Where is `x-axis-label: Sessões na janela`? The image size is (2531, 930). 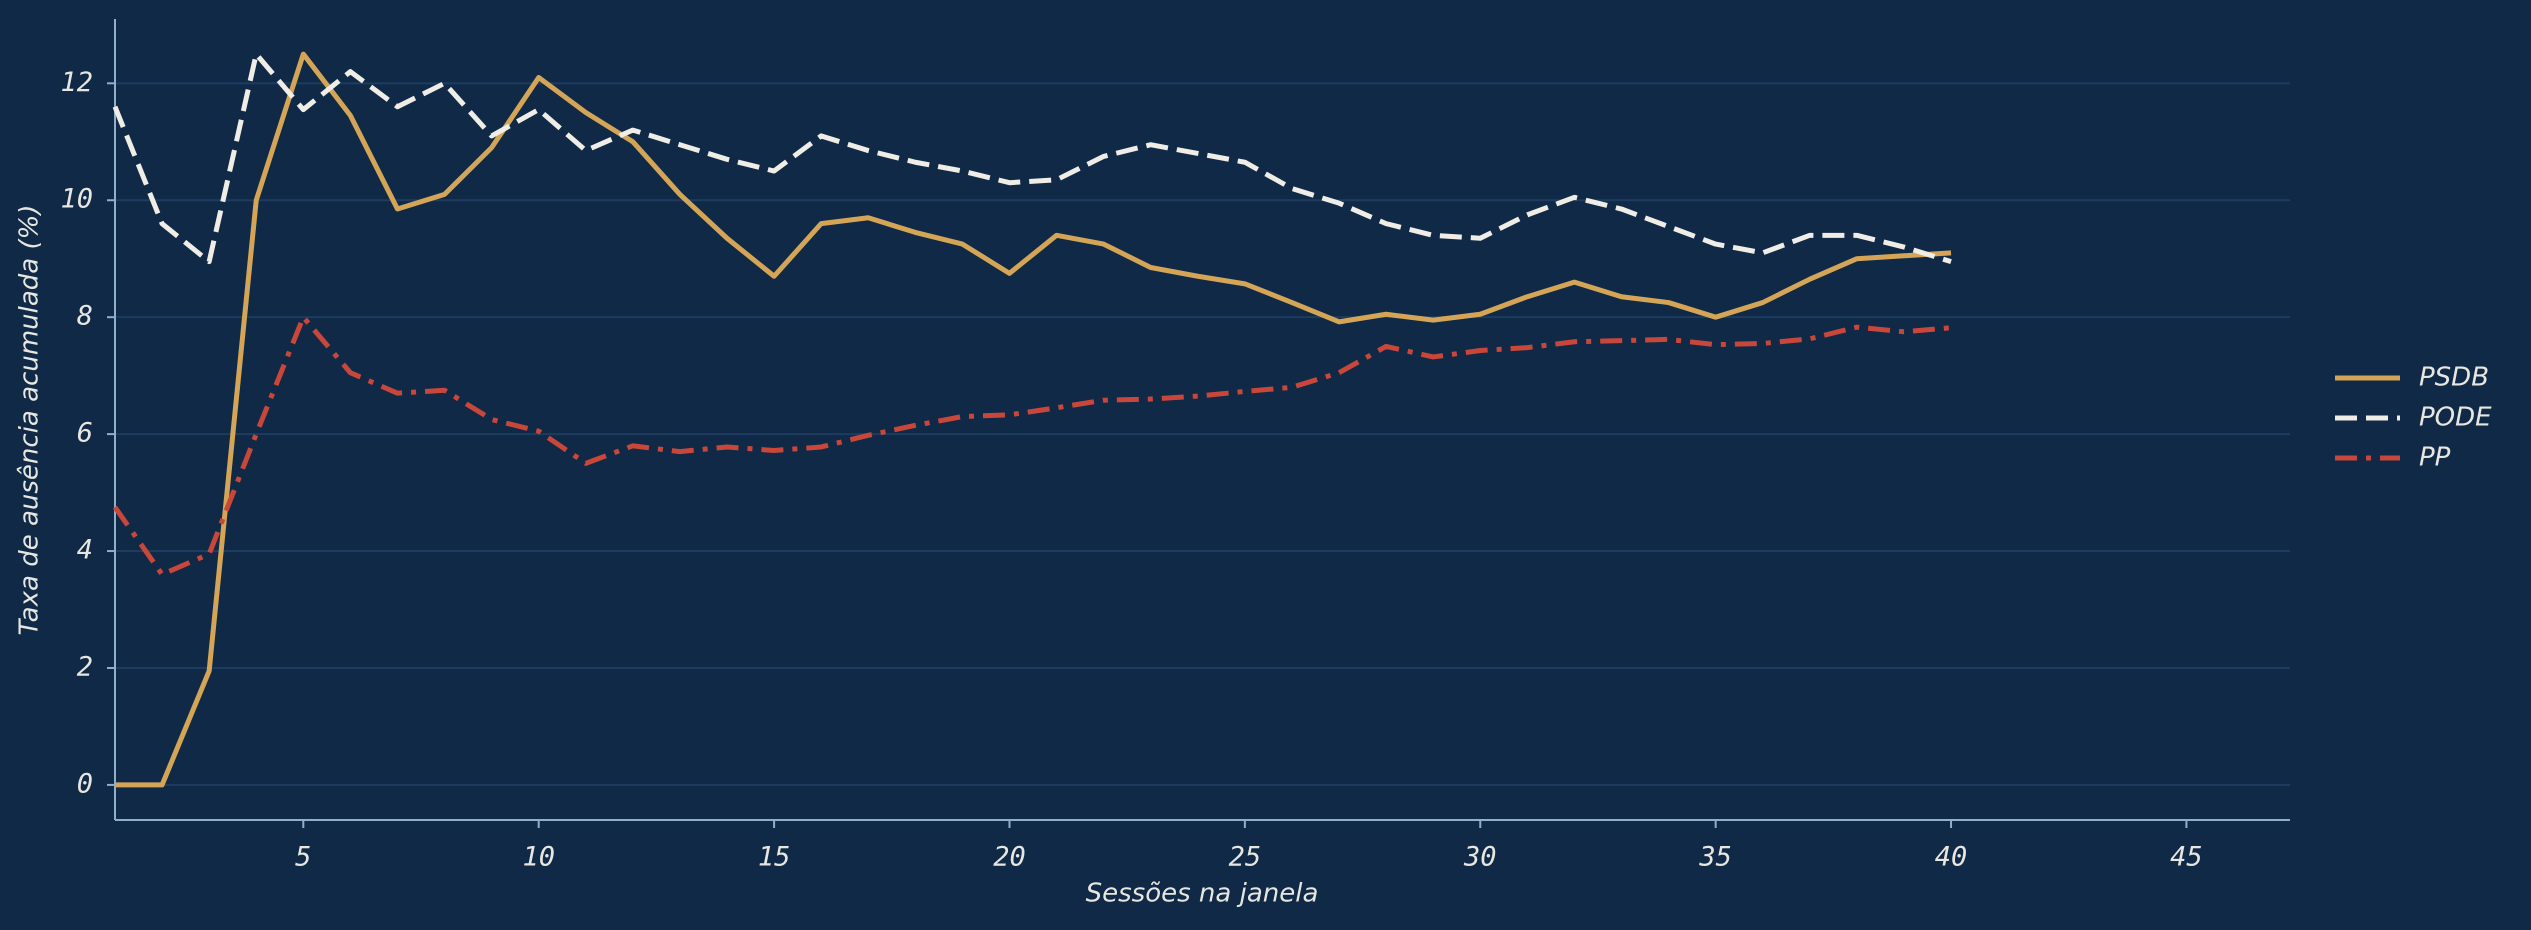 x-axis-label: Sessões na janela is located at coordinates (1202, 894).